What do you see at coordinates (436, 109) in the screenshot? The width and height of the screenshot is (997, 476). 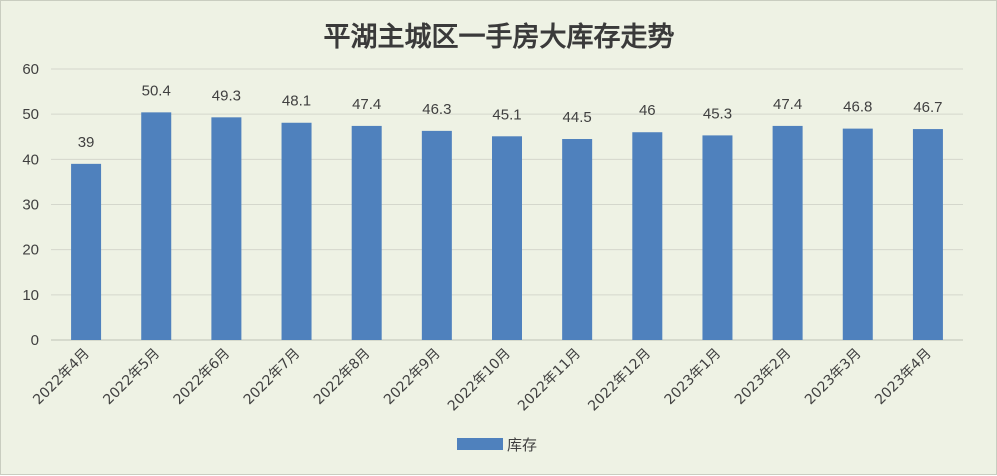 I see `data-label: 46.3` at bounding box center [436, 109].